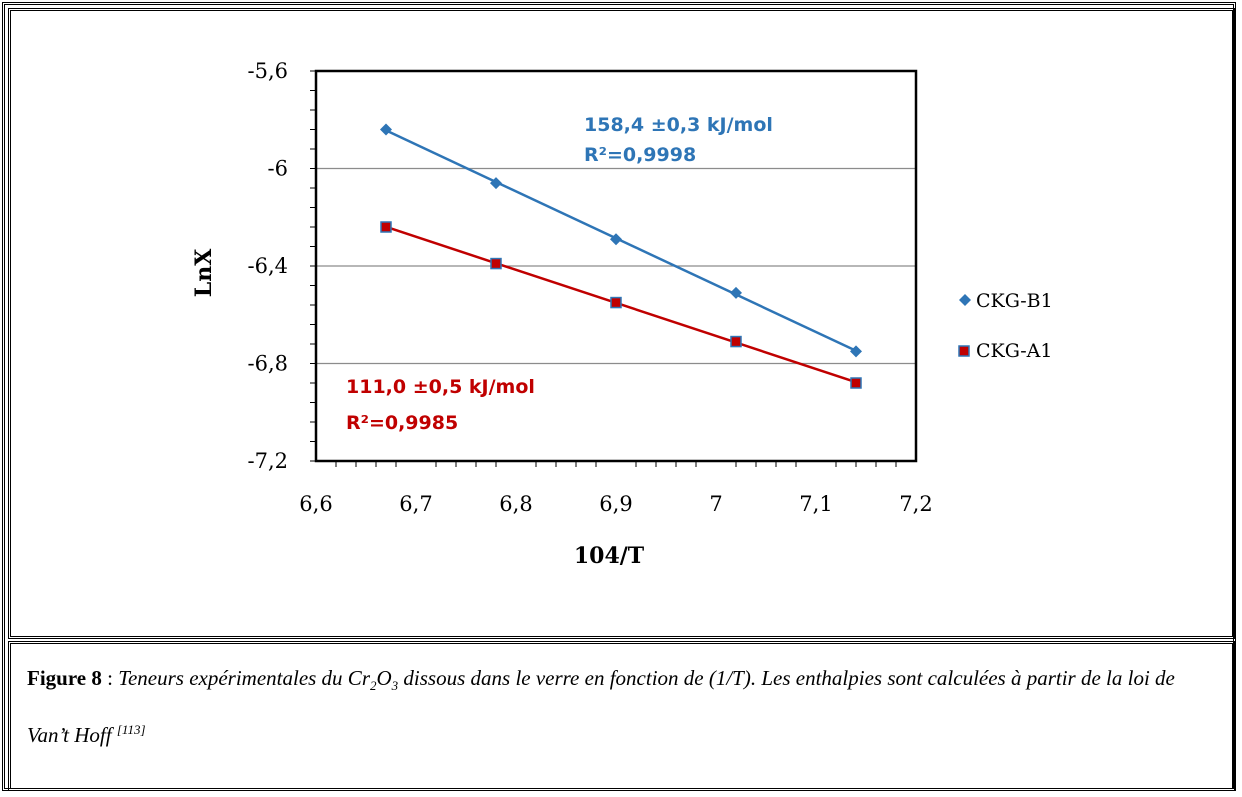 The image size is (1242, 797). What do you see at coordinates (204, 272) in the screenshot?
I see `y-axis-title: LnX` at bounding box center [204, 272].